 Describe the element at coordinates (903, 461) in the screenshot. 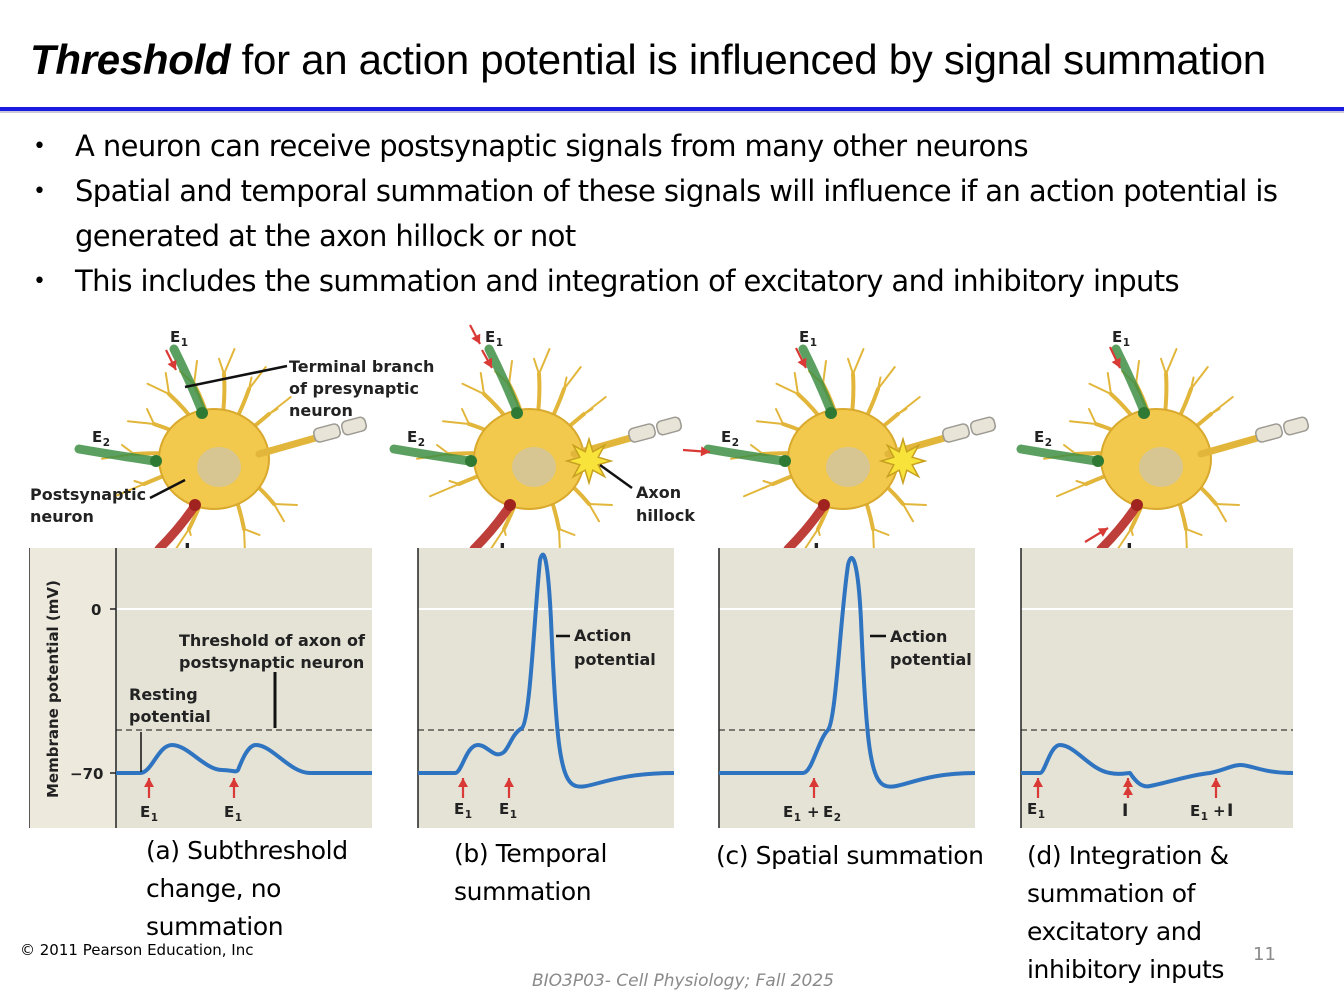

I see `action-potential-burst-icon` at that location.